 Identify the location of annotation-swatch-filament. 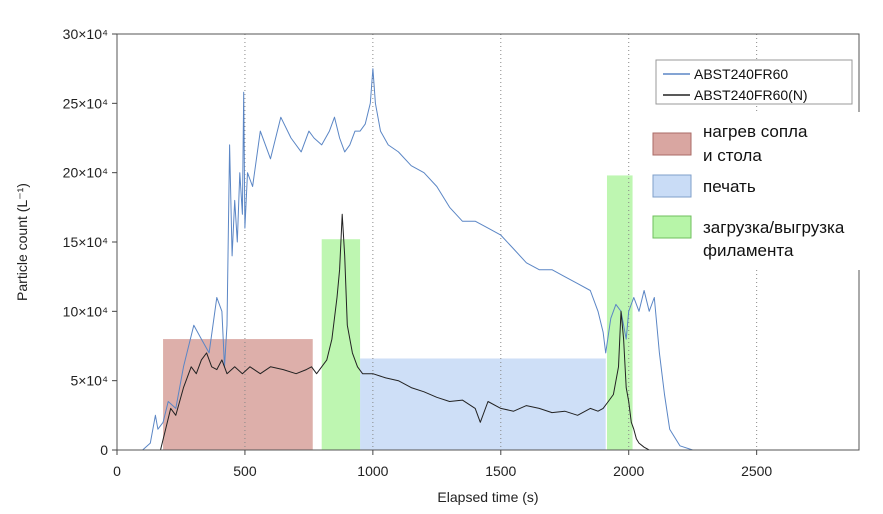
(672, 227).